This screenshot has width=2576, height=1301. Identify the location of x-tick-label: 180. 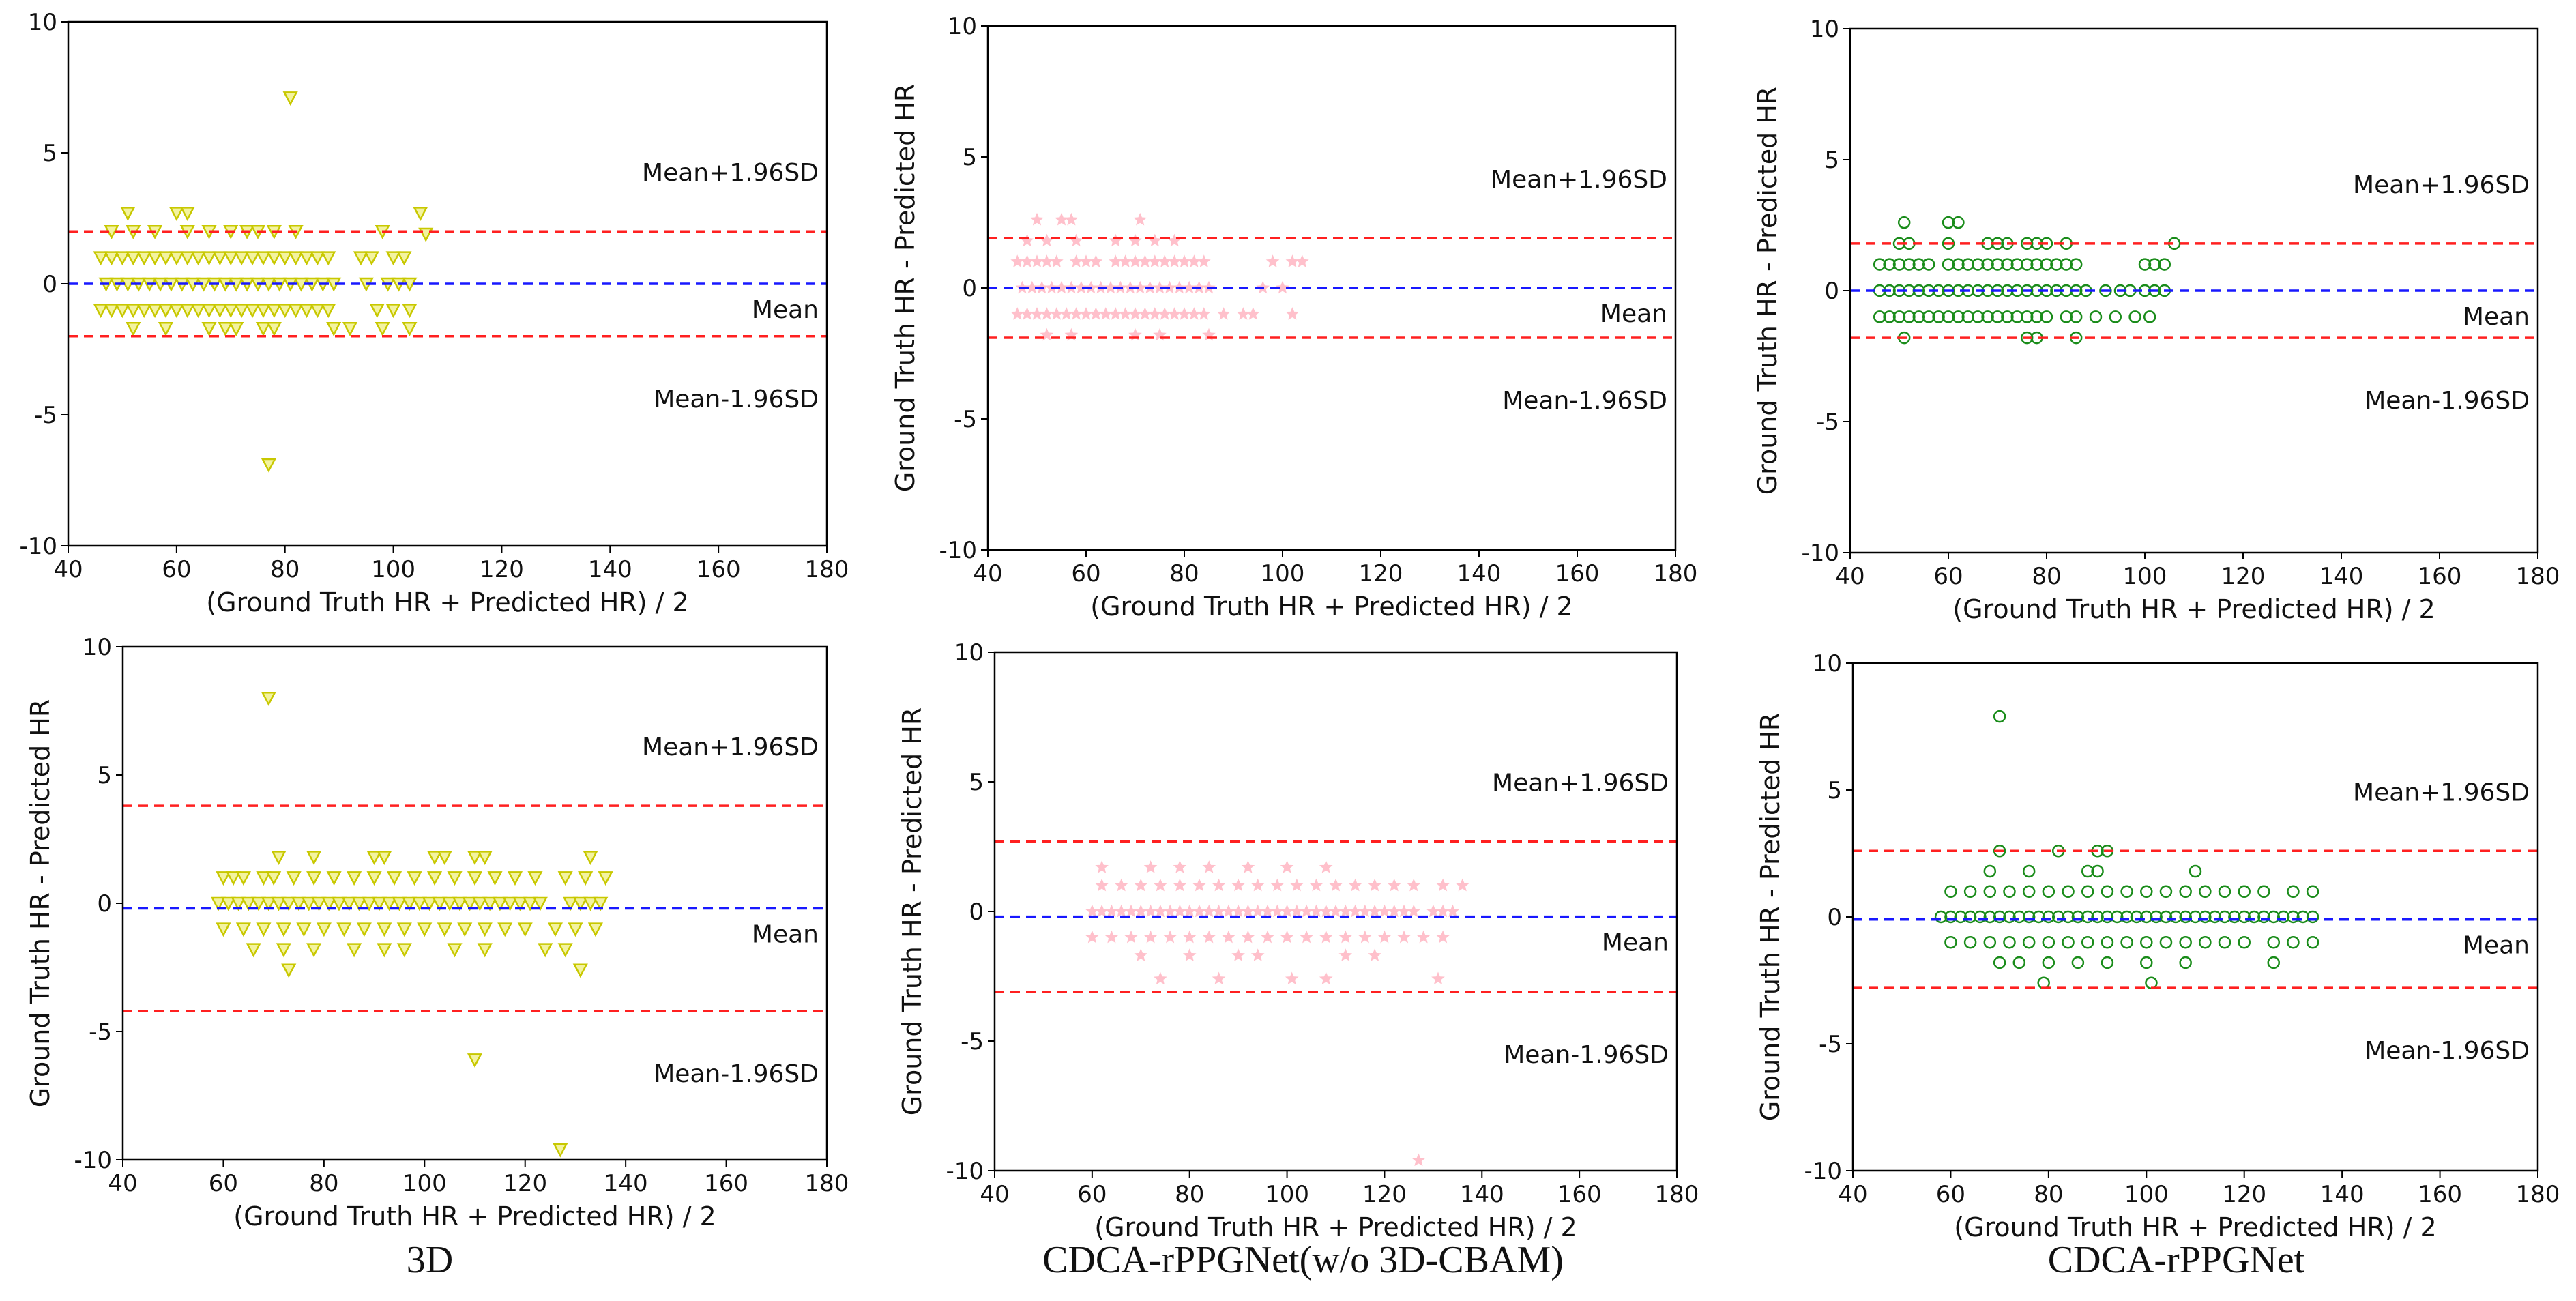
(1677, 1194).